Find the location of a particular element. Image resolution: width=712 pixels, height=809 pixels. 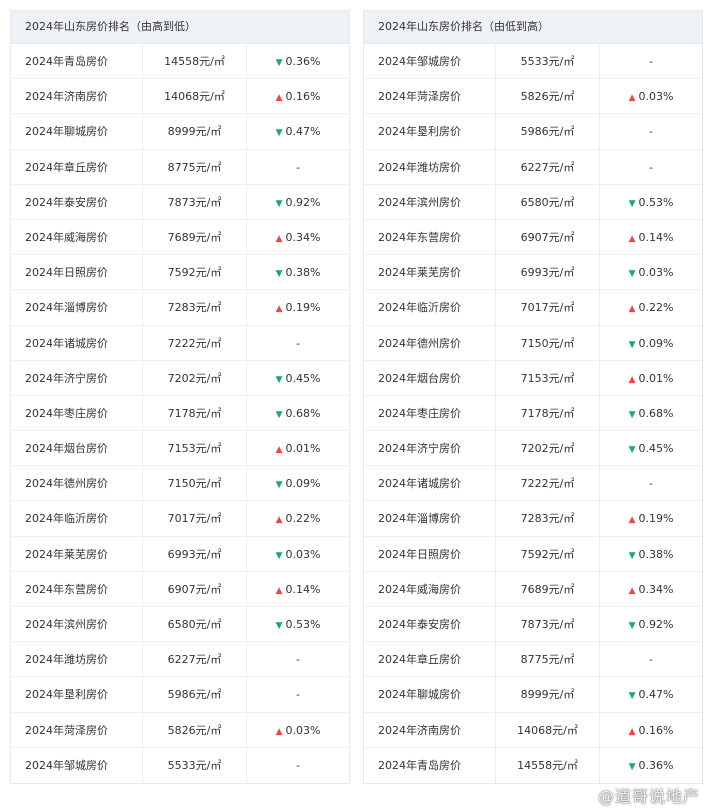

table-title: 2024年山东房价排名（由高到低） is located at coordinates (180, 27).